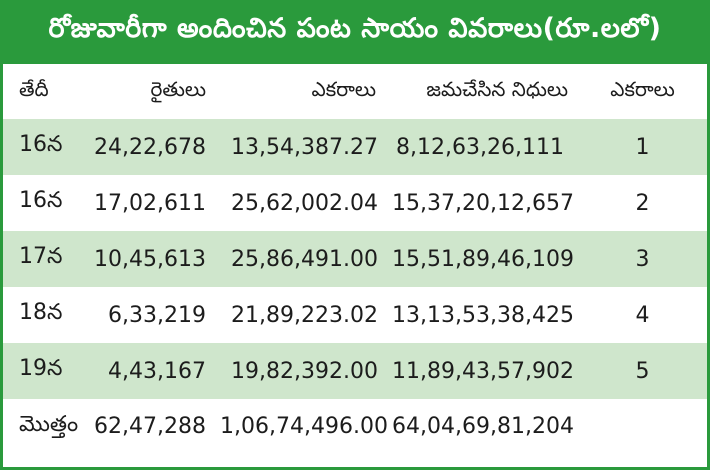 The height and width of the screenshot is (470, 710). I want to click on cell-farmers: 4,43,167, so click(152, 371).